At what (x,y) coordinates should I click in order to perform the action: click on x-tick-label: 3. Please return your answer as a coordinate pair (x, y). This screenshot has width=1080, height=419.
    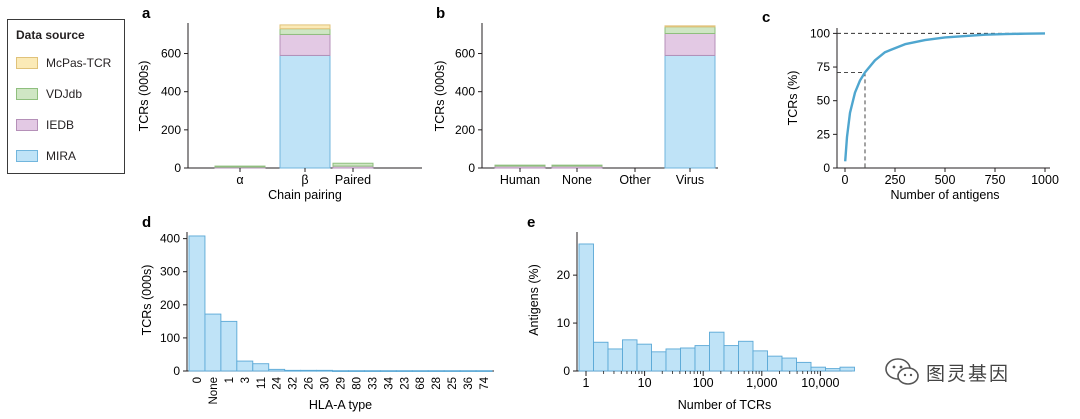
    Looking at the image, I should click on (246, 380).